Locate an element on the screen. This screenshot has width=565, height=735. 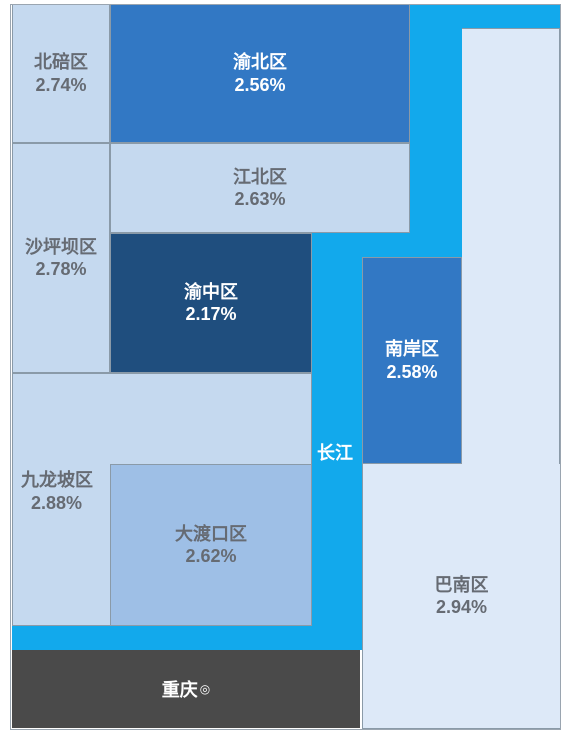
district-nanan: 南岸区 2.58% is located at coordinates (412, 360).